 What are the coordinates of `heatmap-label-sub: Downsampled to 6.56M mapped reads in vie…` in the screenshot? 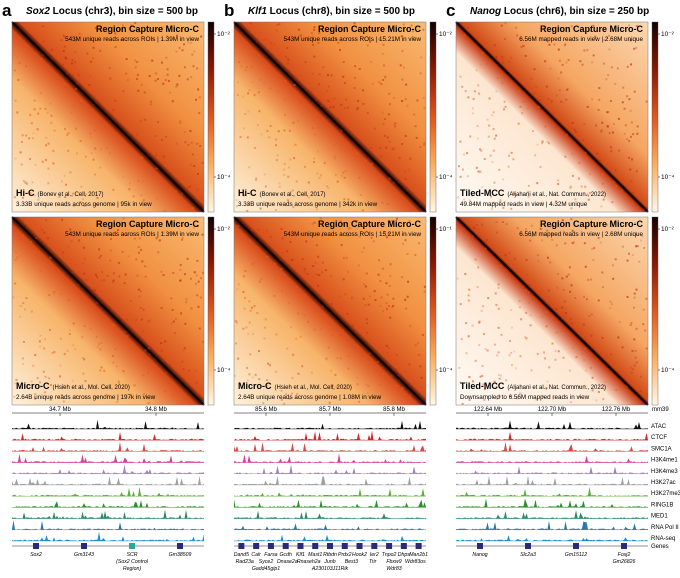 It's located at (525, 397).